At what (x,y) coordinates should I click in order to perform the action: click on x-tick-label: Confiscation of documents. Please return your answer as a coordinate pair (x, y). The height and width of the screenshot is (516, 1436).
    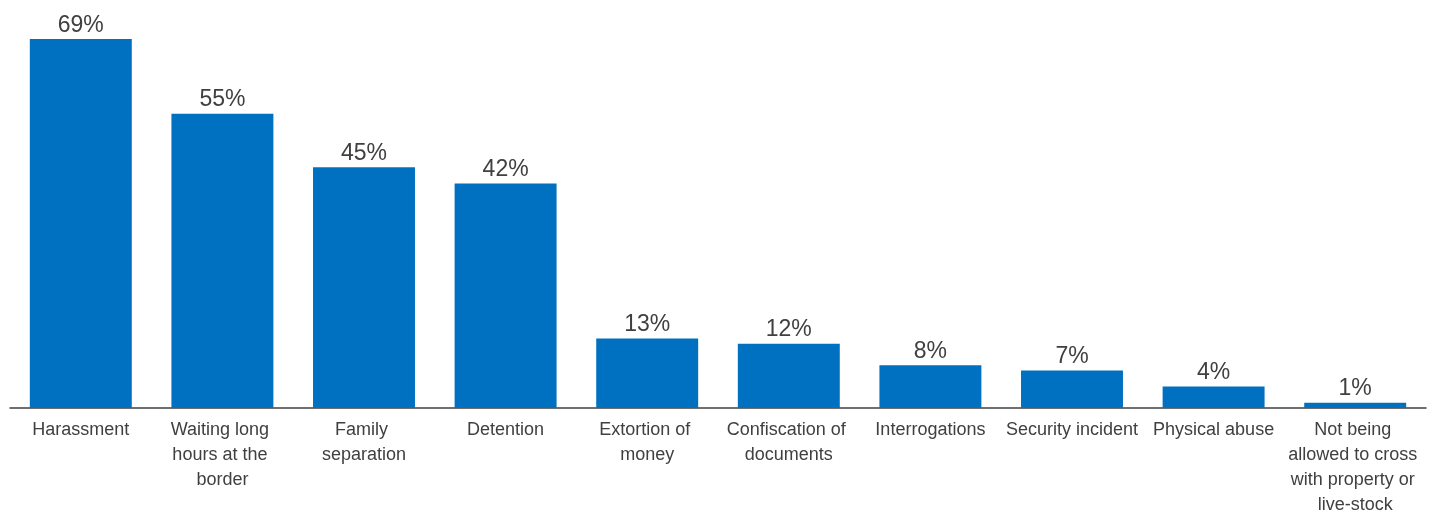
    Looking at the image, I should click on (788, 441).